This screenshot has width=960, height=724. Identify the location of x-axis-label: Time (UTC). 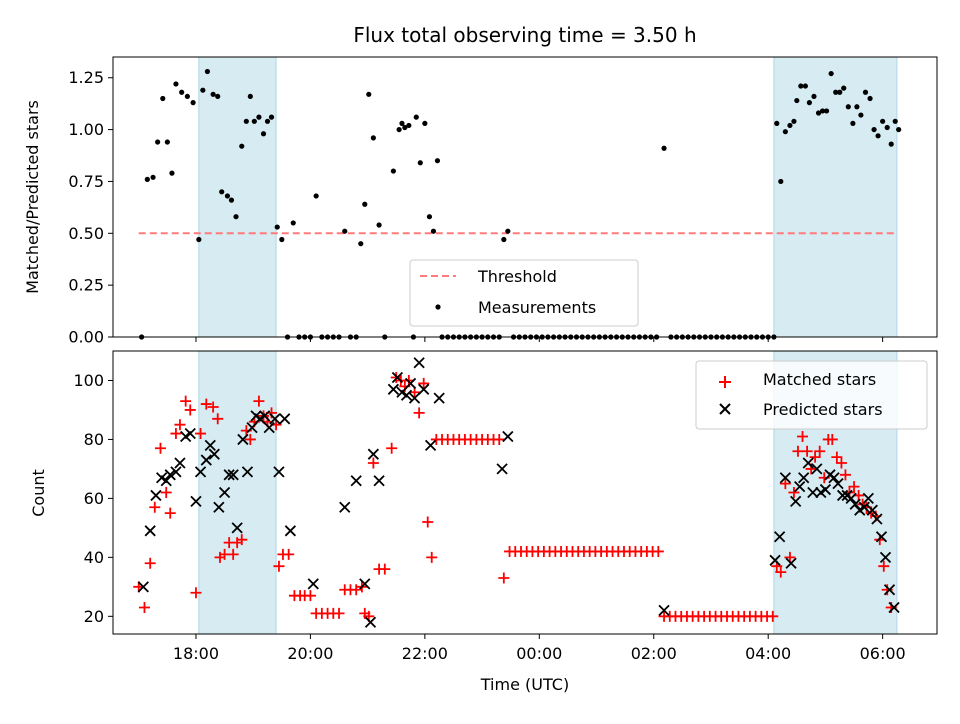
(524, 684).